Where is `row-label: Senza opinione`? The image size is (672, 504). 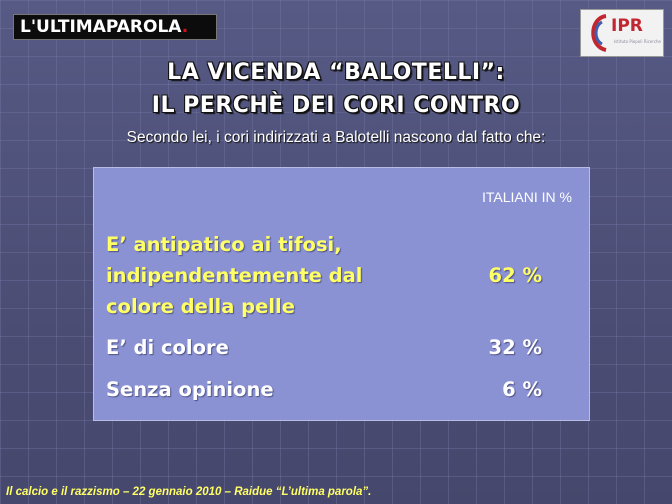
row-label: Senza opinione is located at coordinates (190, 389).